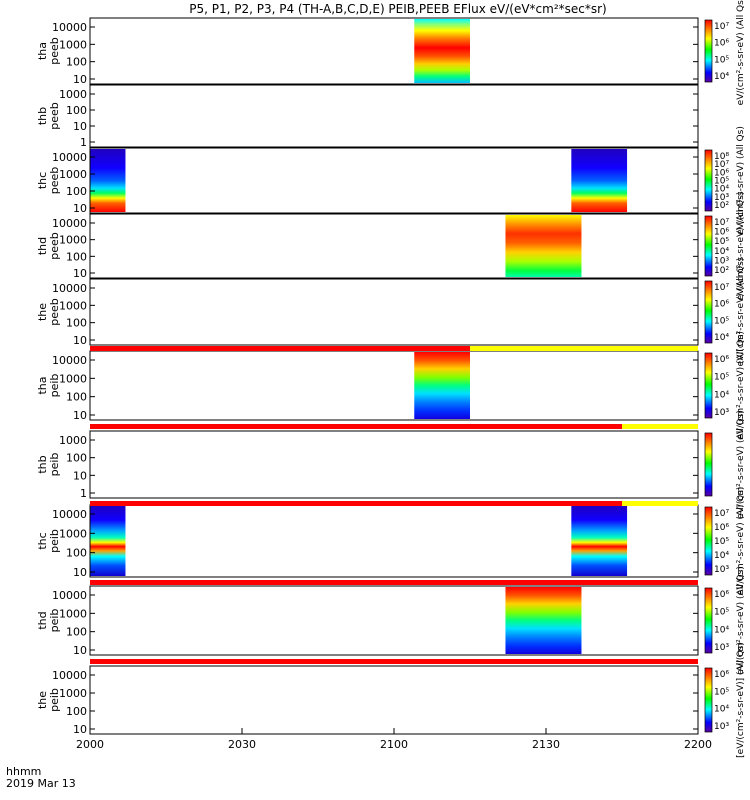 The height and width of the screenshot is (800, 750). What do you see at coordinates (708, 385) in the screenshot?
I see `colorbar-tha-peib` at bounding box center [708, 385].